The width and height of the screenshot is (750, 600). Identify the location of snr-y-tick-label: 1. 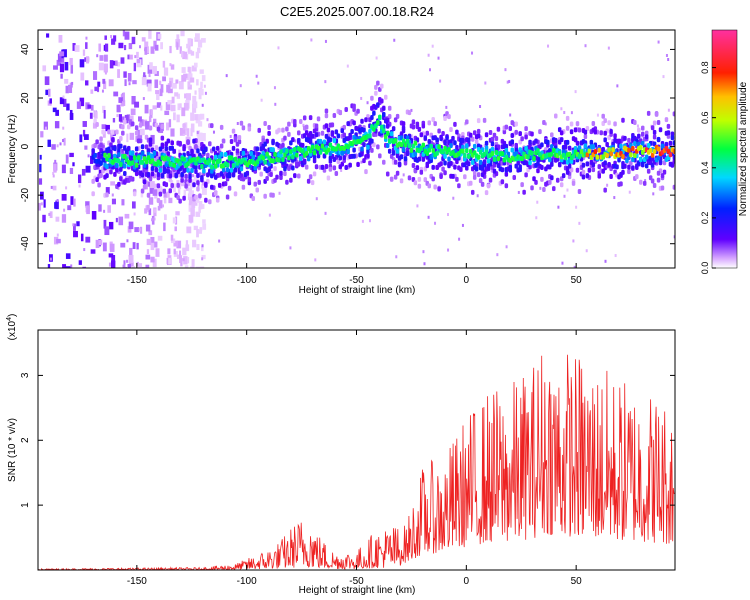
(25, 505).